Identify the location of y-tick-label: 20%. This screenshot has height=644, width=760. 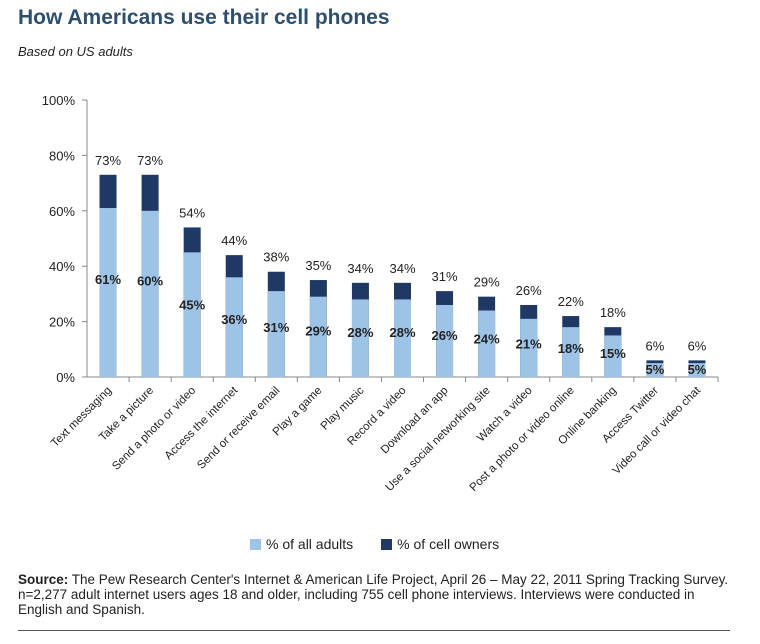
(62, 322).